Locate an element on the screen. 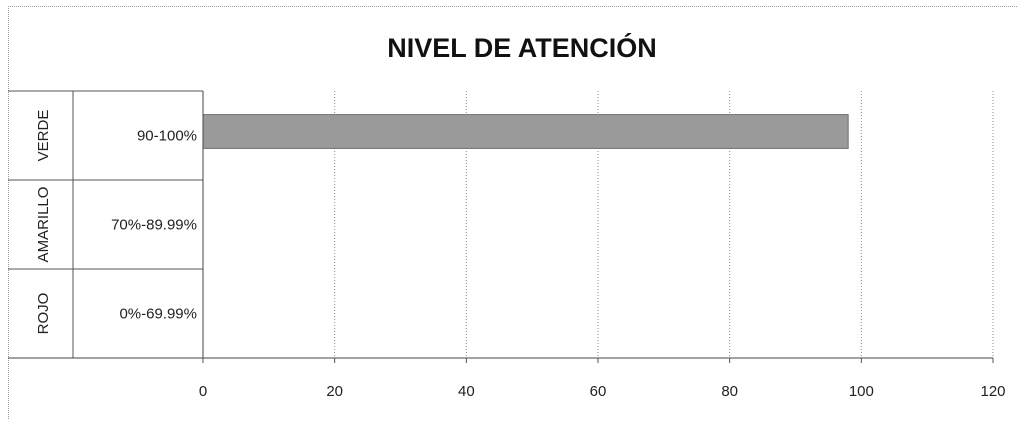 Image resolution: width=1022 pixels, height=421 pixels. group-label-verde: VERDE is located at coordinates (43, 136).